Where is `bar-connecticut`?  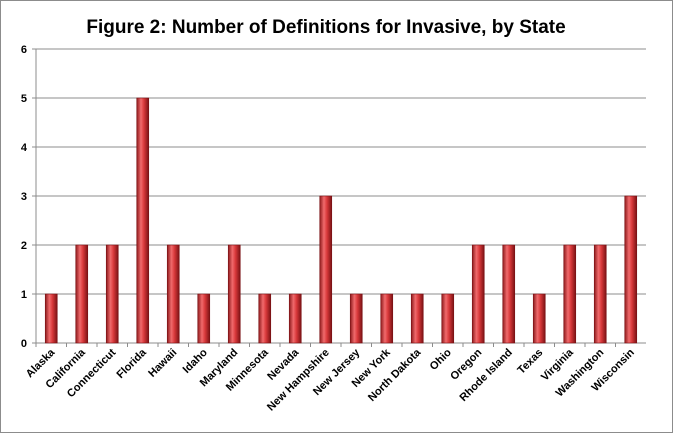 bar-connecticut is located at coordinates (112, 294).